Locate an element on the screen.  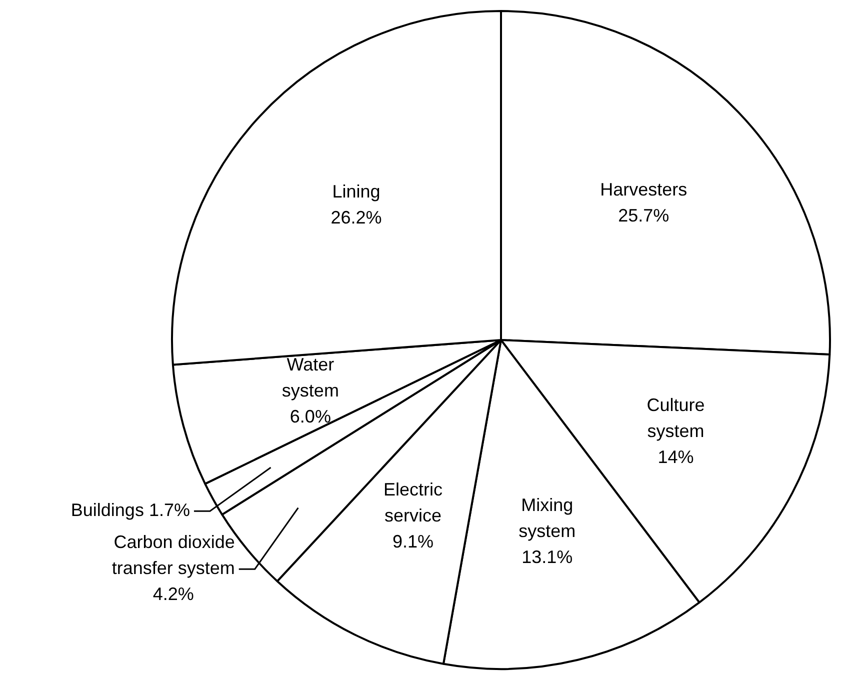
data-label: 9.1% is located at coordinates (413, 542).